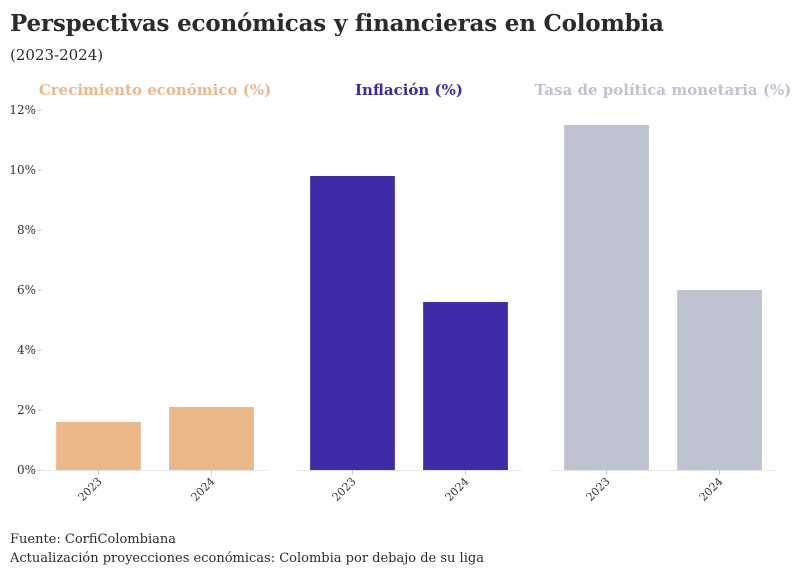 This screenshot has width=796, height=575. Describe the element at coordinates (93, 539) in the screenshot. I see `source-note: Fuente: CorfiColombiana` at that location.